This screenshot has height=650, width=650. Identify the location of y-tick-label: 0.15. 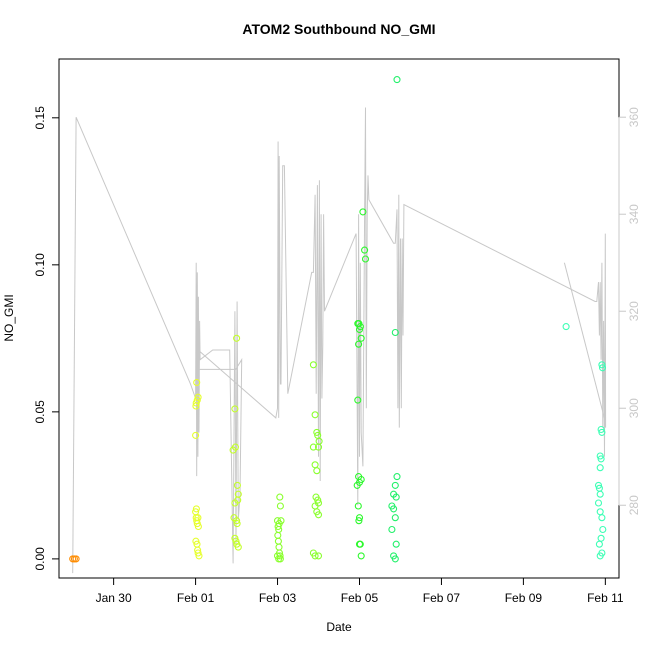
(40, 118).